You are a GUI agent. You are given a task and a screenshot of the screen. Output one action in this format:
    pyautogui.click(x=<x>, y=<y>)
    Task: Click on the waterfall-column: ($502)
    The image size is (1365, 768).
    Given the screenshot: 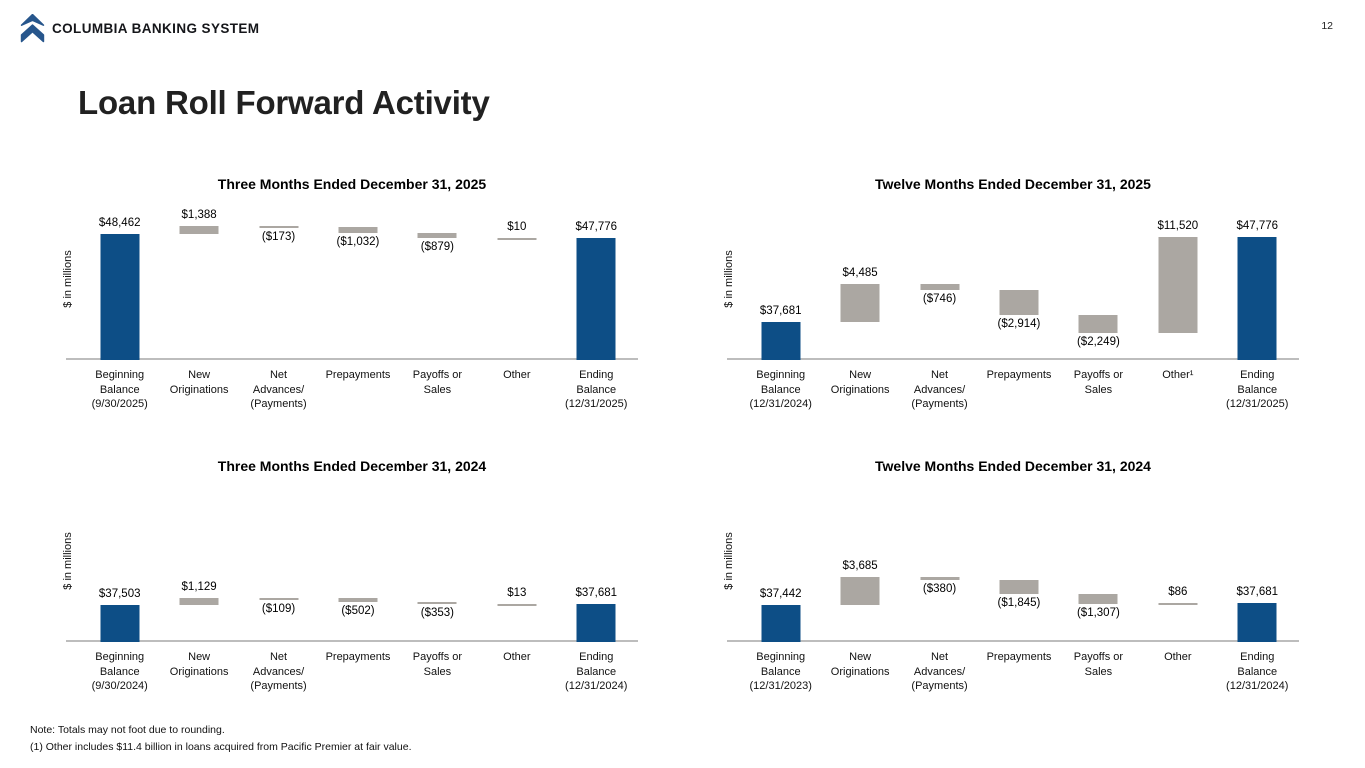 What is the action you would take?
    pyautogui.click(x=357, y=561)
    